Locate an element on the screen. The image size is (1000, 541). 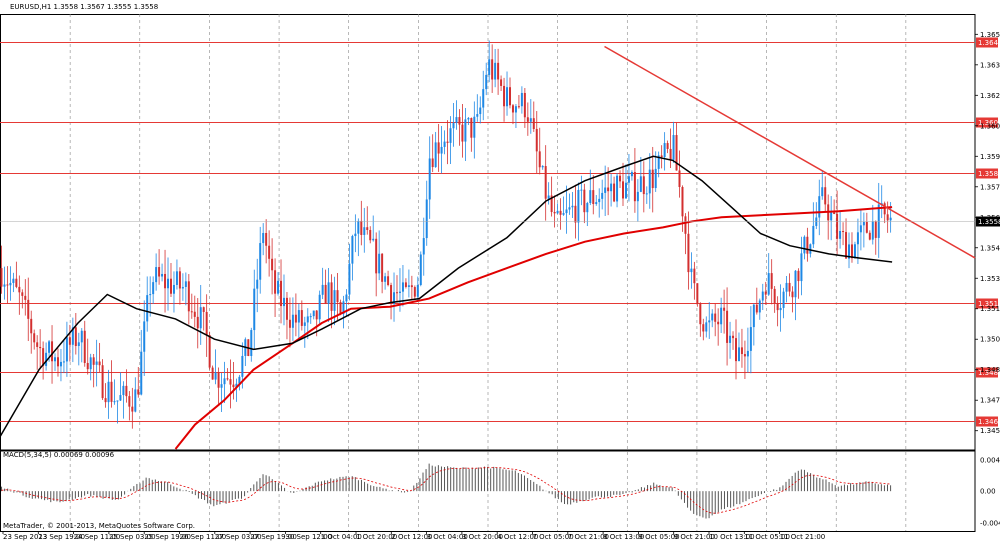
time-tick-label: 11 Oct 21:00 is located at coordinates (803, 537).